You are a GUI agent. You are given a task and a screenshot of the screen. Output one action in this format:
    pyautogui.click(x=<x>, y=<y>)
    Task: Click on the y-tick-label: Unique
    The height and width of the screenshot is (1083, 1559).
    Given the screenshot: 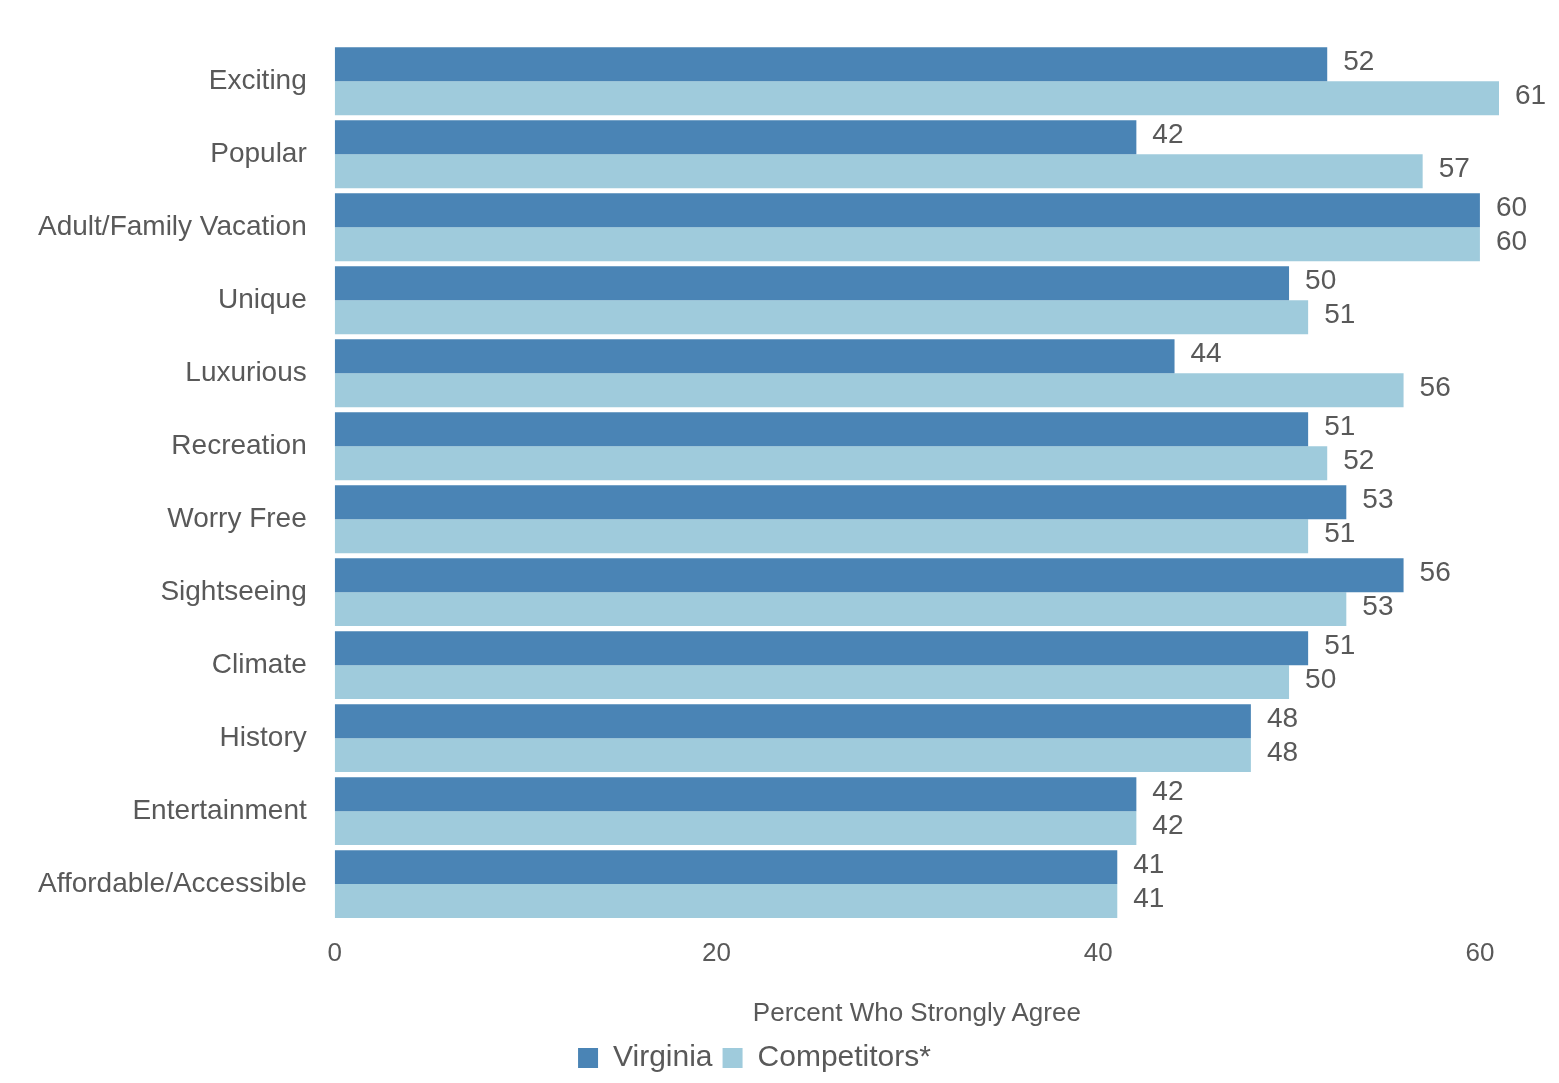 What is the action you would take?
    pyautogui.click(x=262, y=298)
    